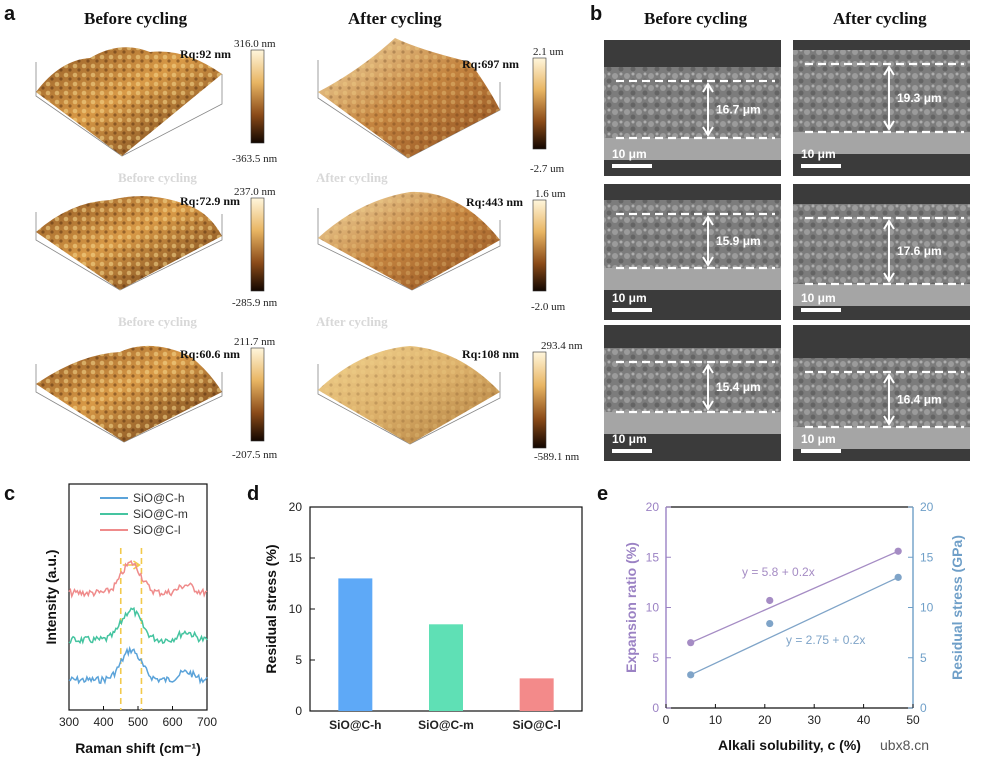 Image resolution: width=983 pixels, height=771 pixels. What do you see at coordinates (919, 400) in the screenshot?
I see `sem-thickness-label: 16.4 μm` at bounding box center [919, 400].